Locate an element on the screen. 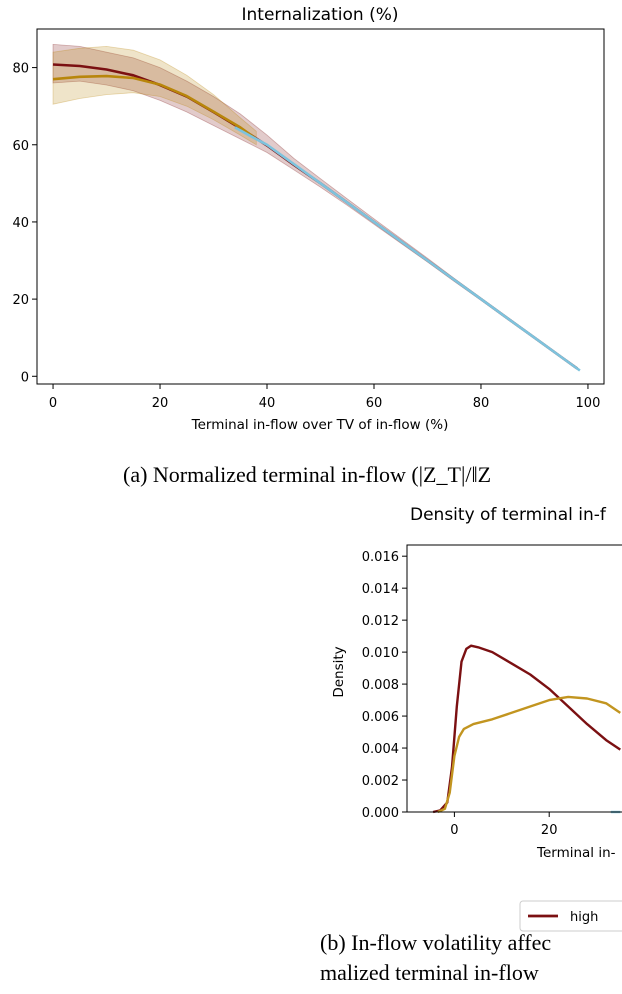 The height and width of the screenshot is (994, 622). chart-b-legend: high is located at coordinates (570, 916).